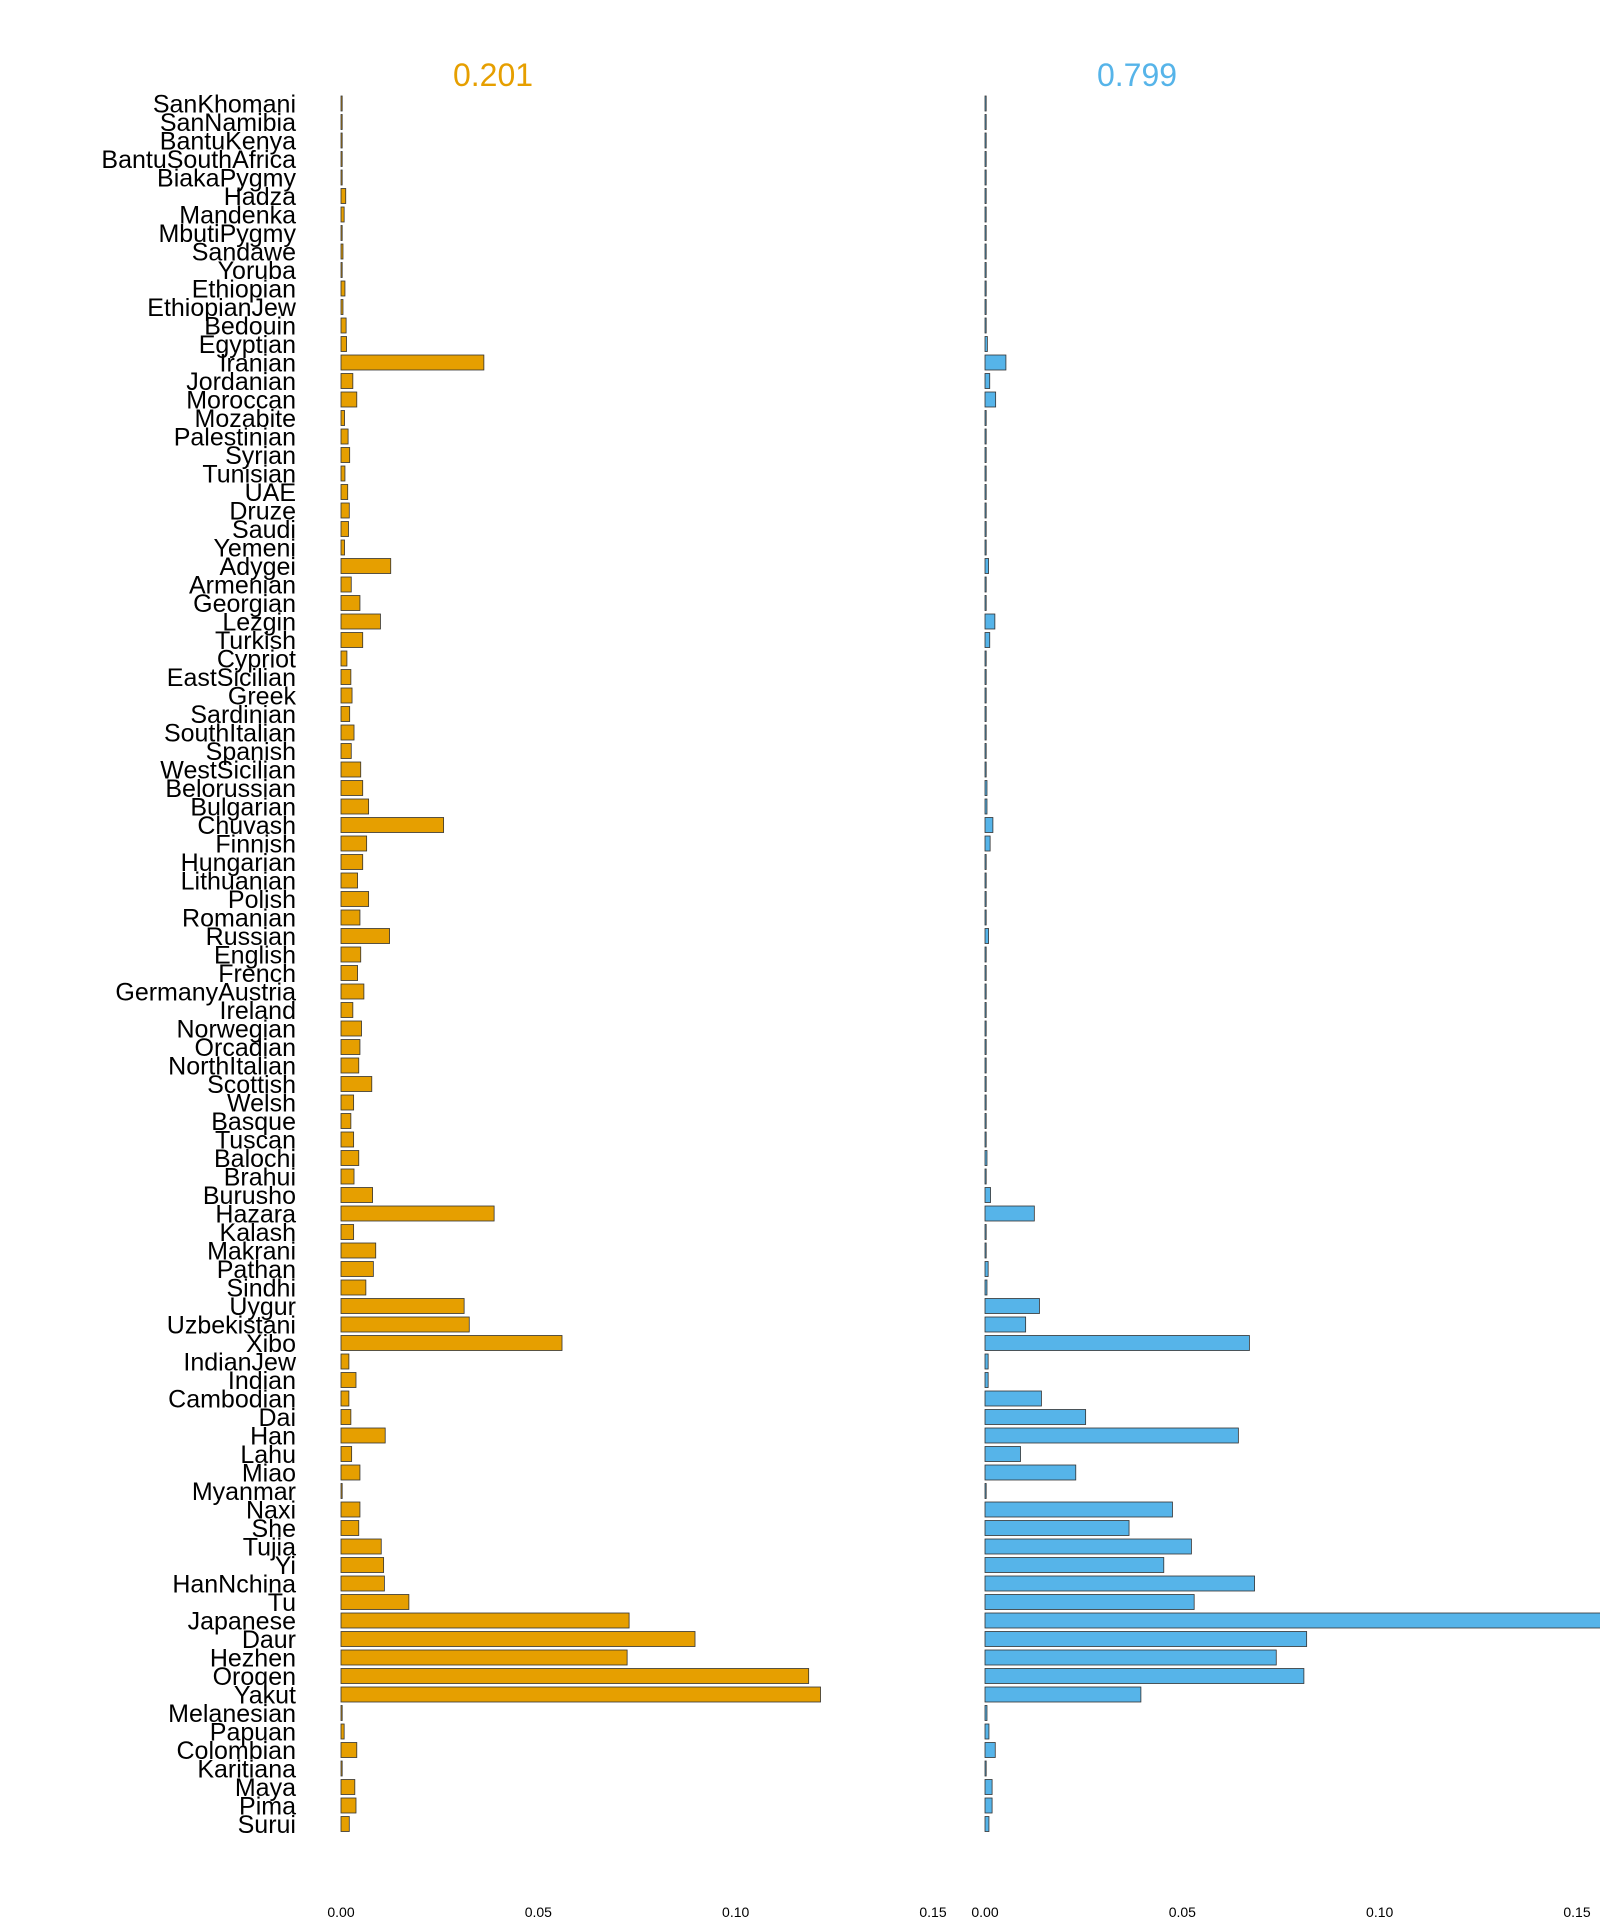 The image size is (1600, 1920). I want to click on population-label: Turkish, so click(255, 641).